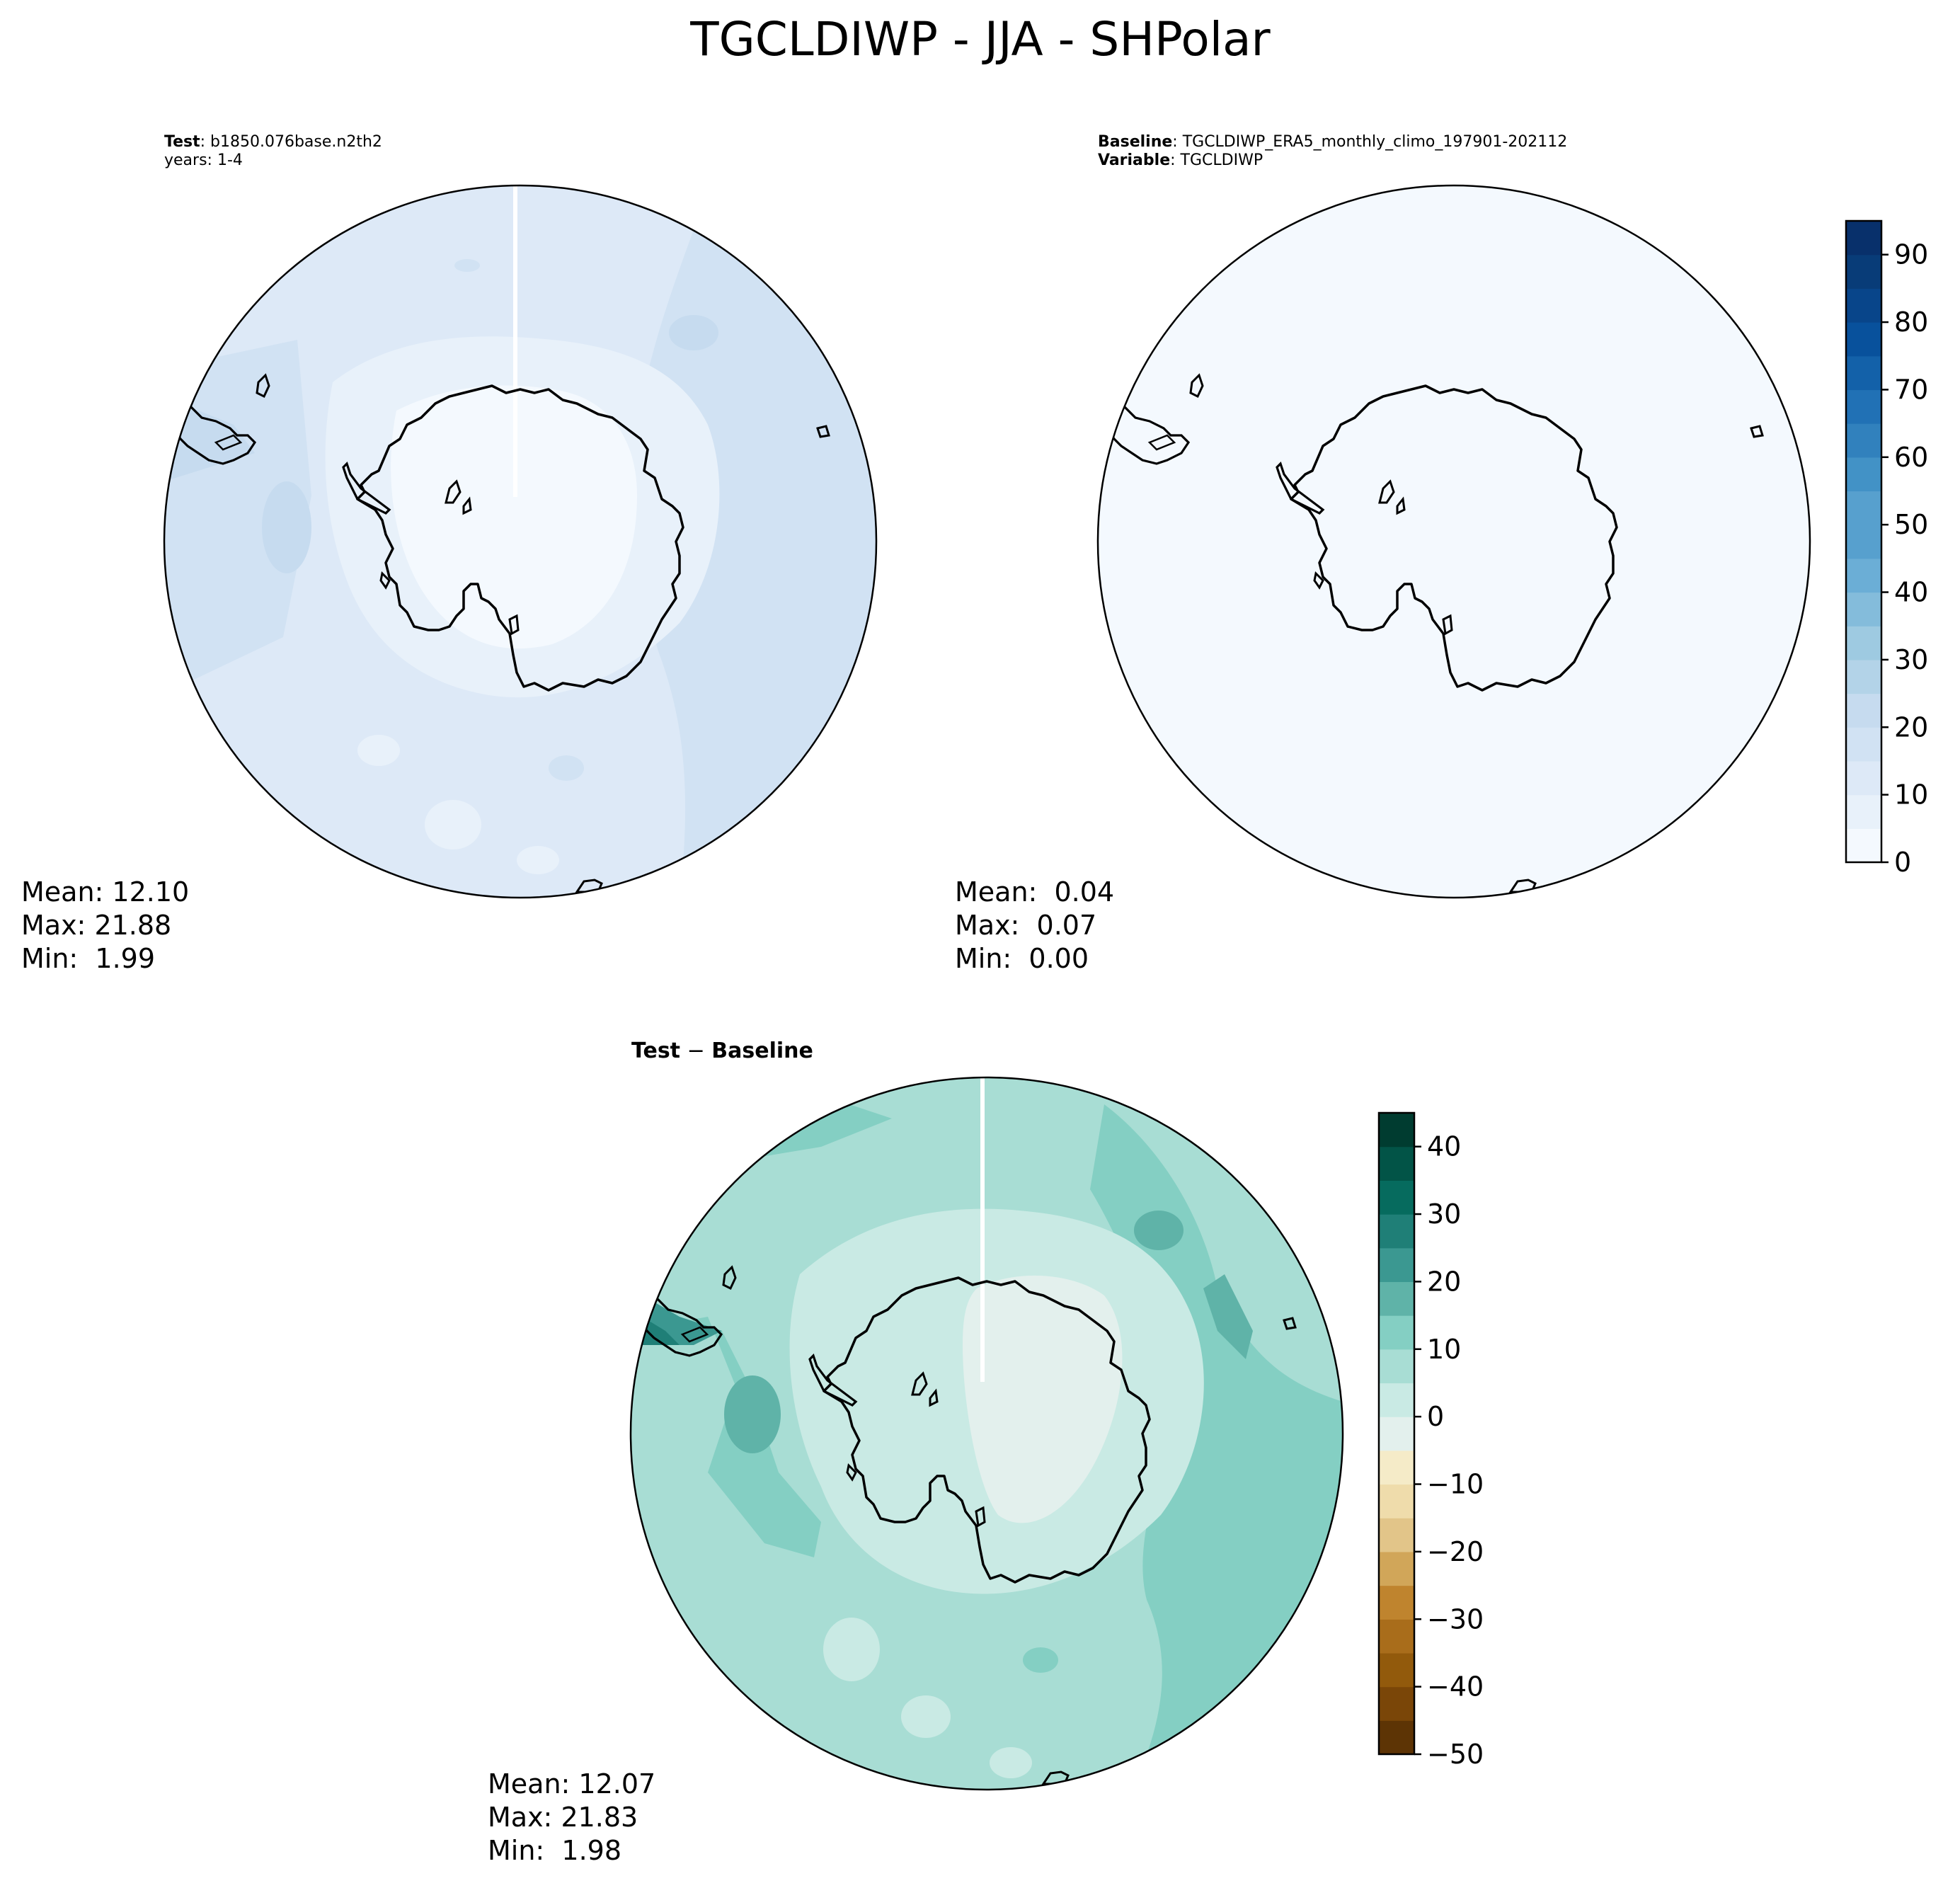 The height and width of the screenshot is (1888, 1960). What do you see at coordinates (88, 958) in the screenshot?
I see `panel-test-min: Min: 1.99` at bounding box center [88, 958].